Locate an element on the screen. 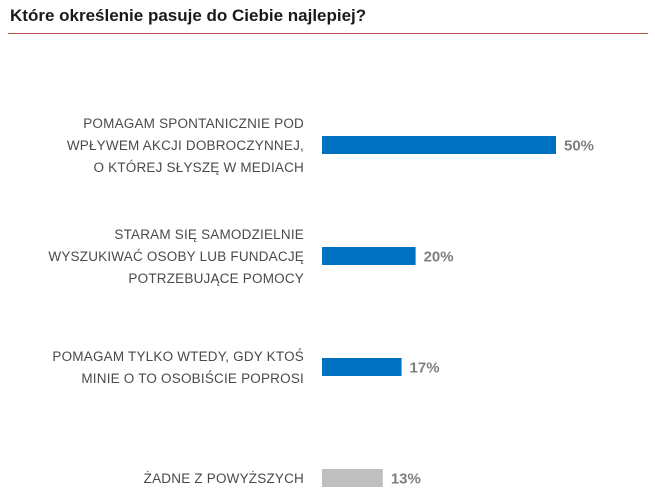 The height and width of the screenshot is (500, 655). category-label-2-line-2: WYSZUKIWAĆ OSOBY LUB FUNDACJĘ is located at coordinates (176, 256).